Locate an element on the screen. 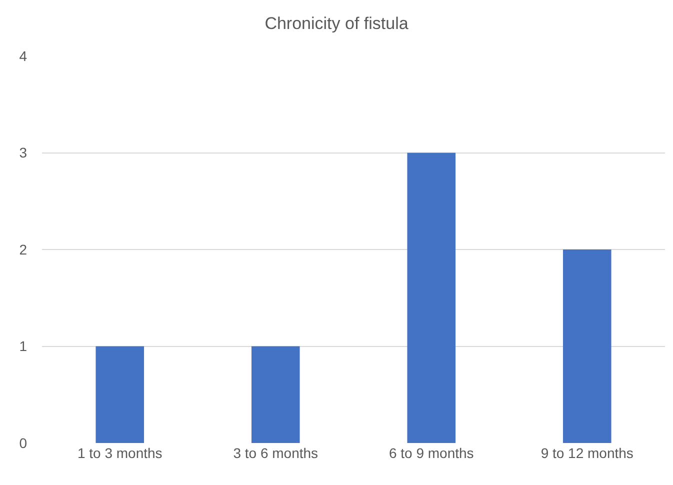 The width and height of the screenshot is (673, 485). y-tick-label: 2 is located at coordinates (23, 249).